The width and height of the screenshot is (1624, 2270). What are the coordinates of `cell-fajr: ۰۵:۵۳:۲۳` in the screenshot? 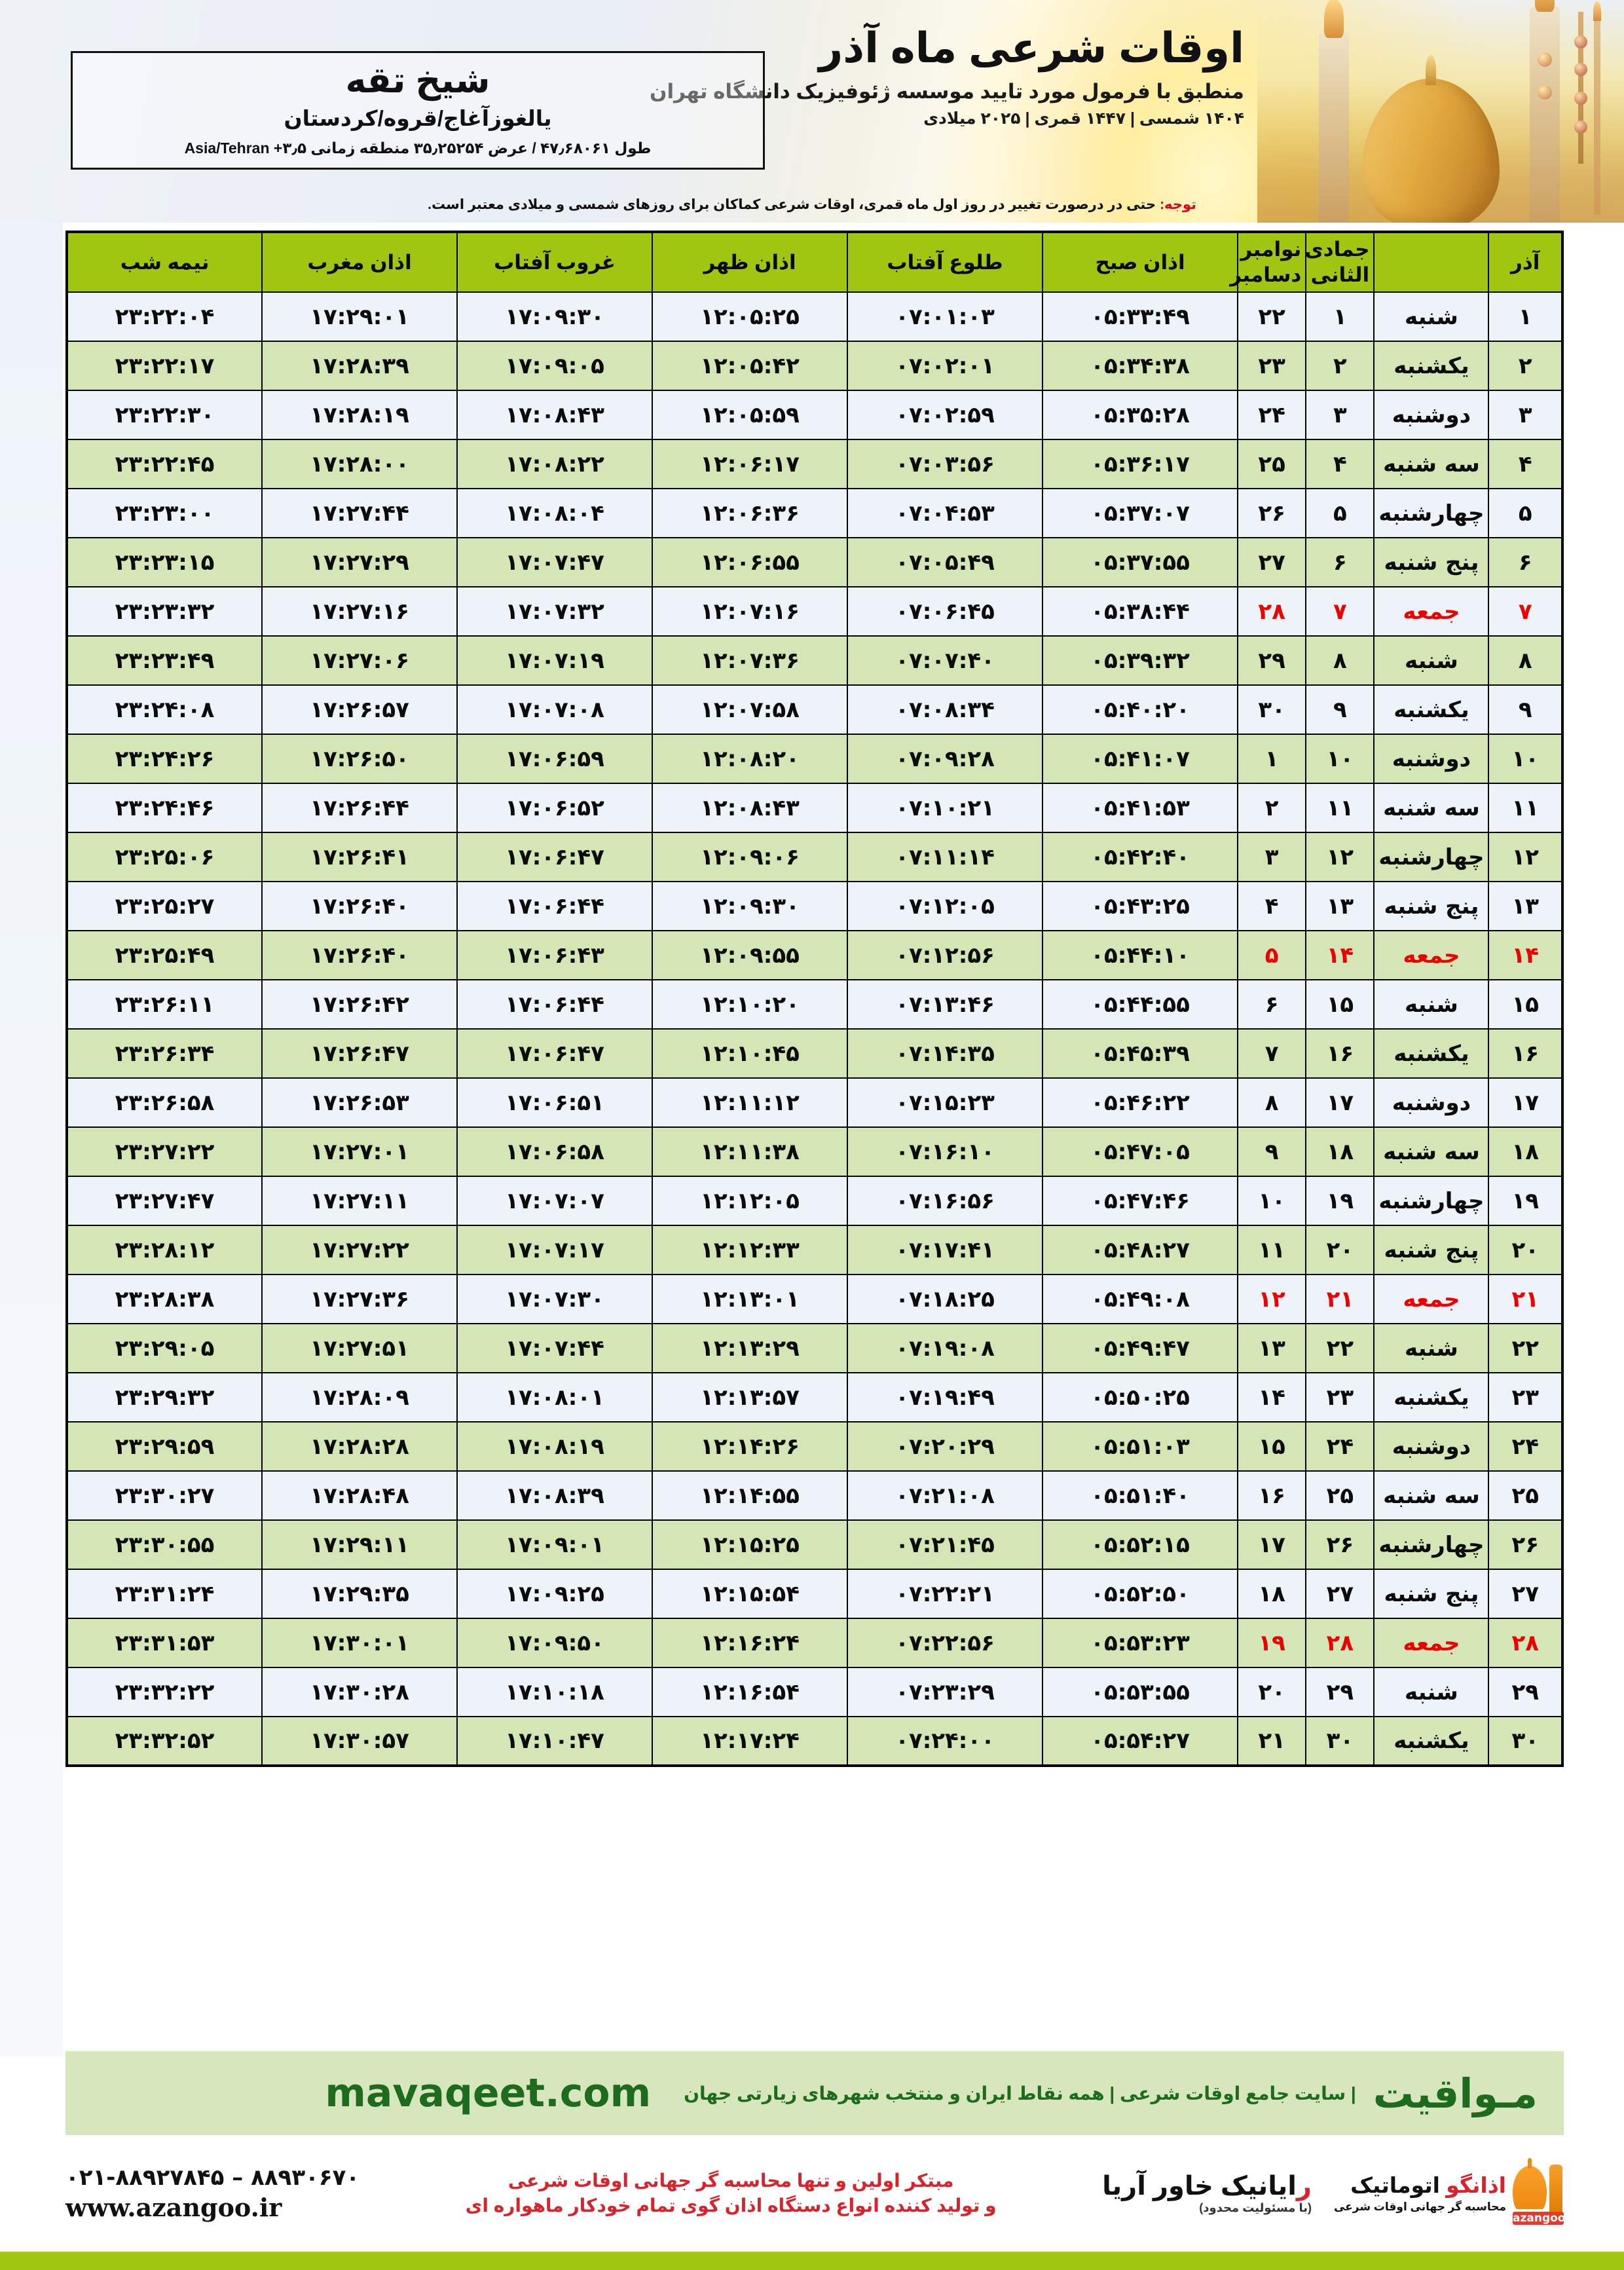 It's located at (1140, 1643).